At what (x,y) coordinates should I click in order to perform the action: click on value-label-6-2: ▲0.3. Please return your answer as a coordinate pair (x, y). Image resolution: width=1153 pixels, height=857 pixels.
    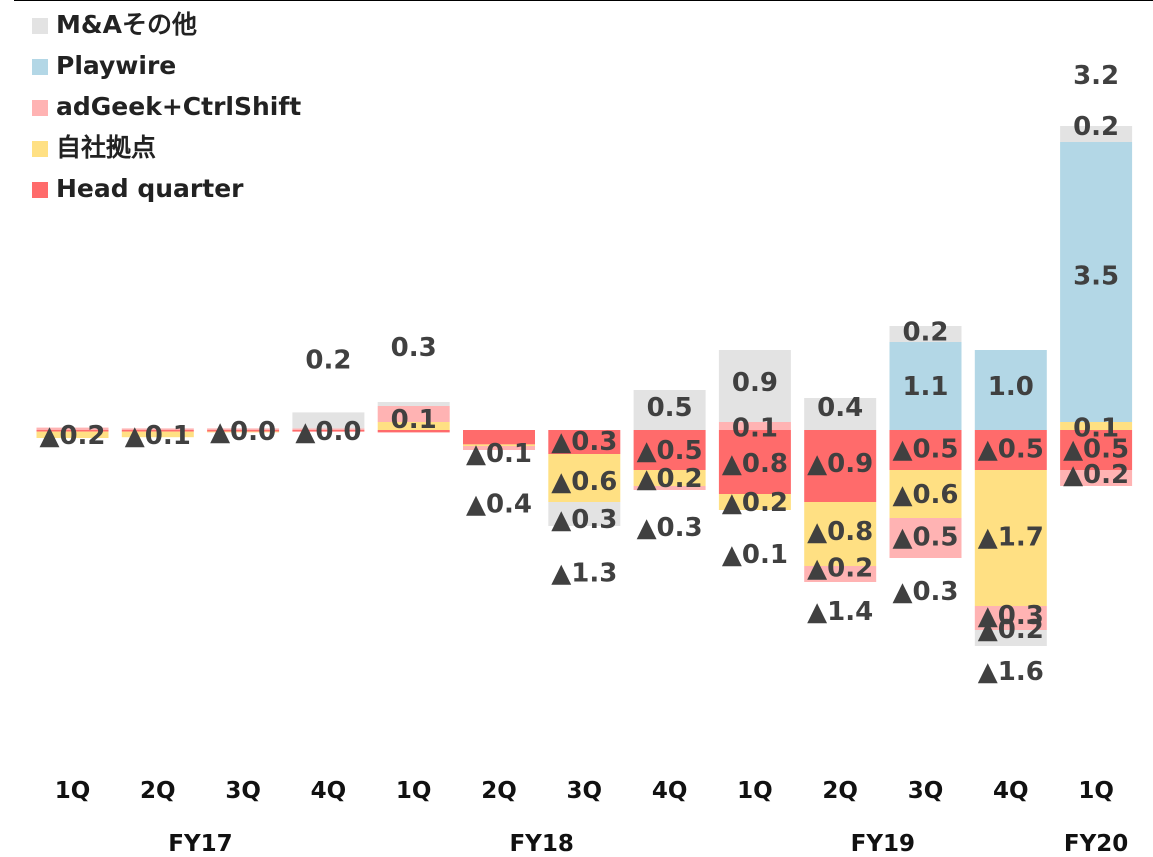
    Looking at the image, I should click on (584, 520).